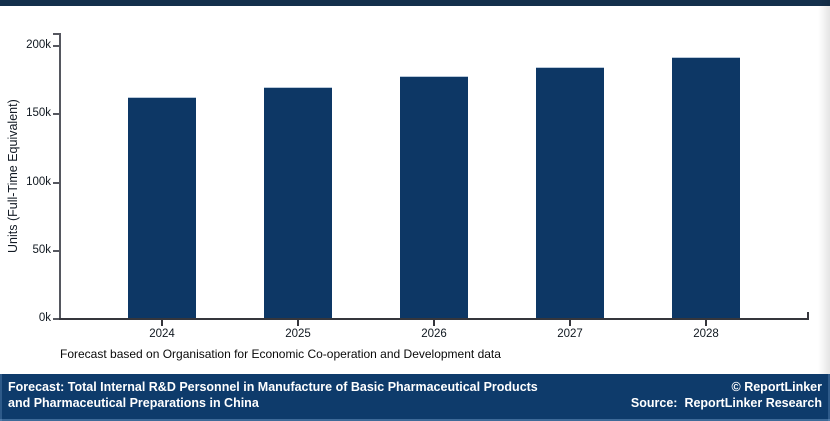  Describe the element at coordinates (60, 176) in the screenshot. I see `y-axis-line` at that location.